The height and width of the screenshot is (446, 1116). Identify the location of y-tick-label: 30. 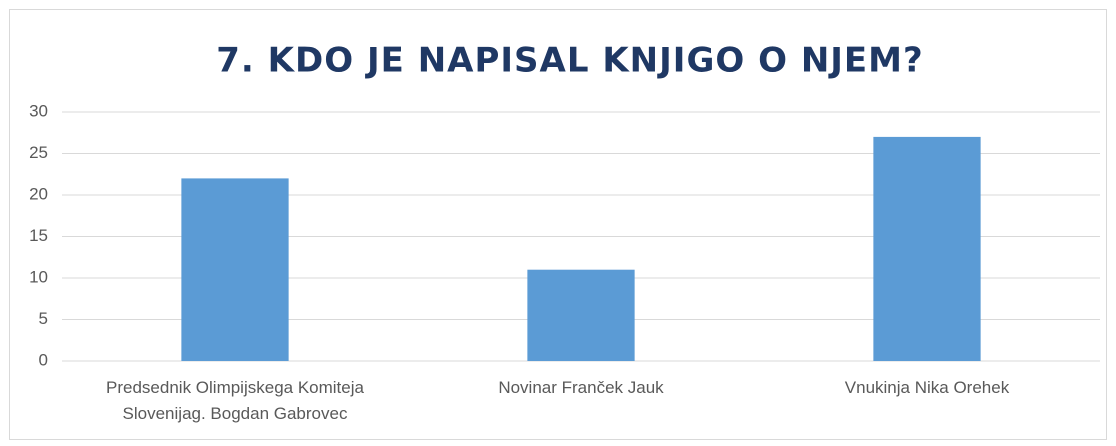
(38, 110).